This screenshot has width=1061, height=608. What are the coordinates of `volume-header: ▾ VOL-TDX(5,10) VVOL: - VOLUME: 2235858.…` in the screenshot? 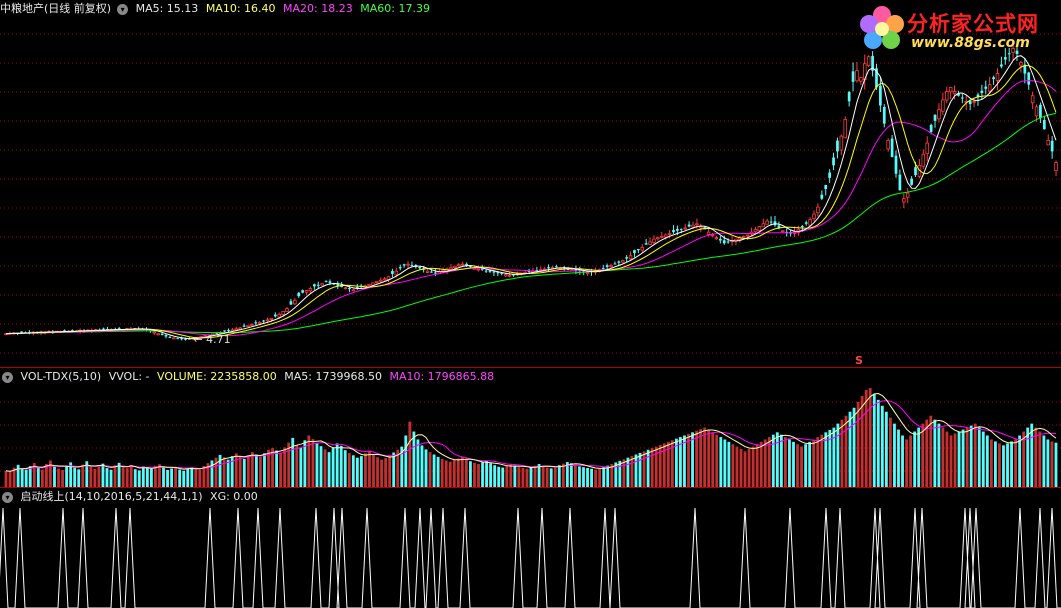 It's located at (249, 377).